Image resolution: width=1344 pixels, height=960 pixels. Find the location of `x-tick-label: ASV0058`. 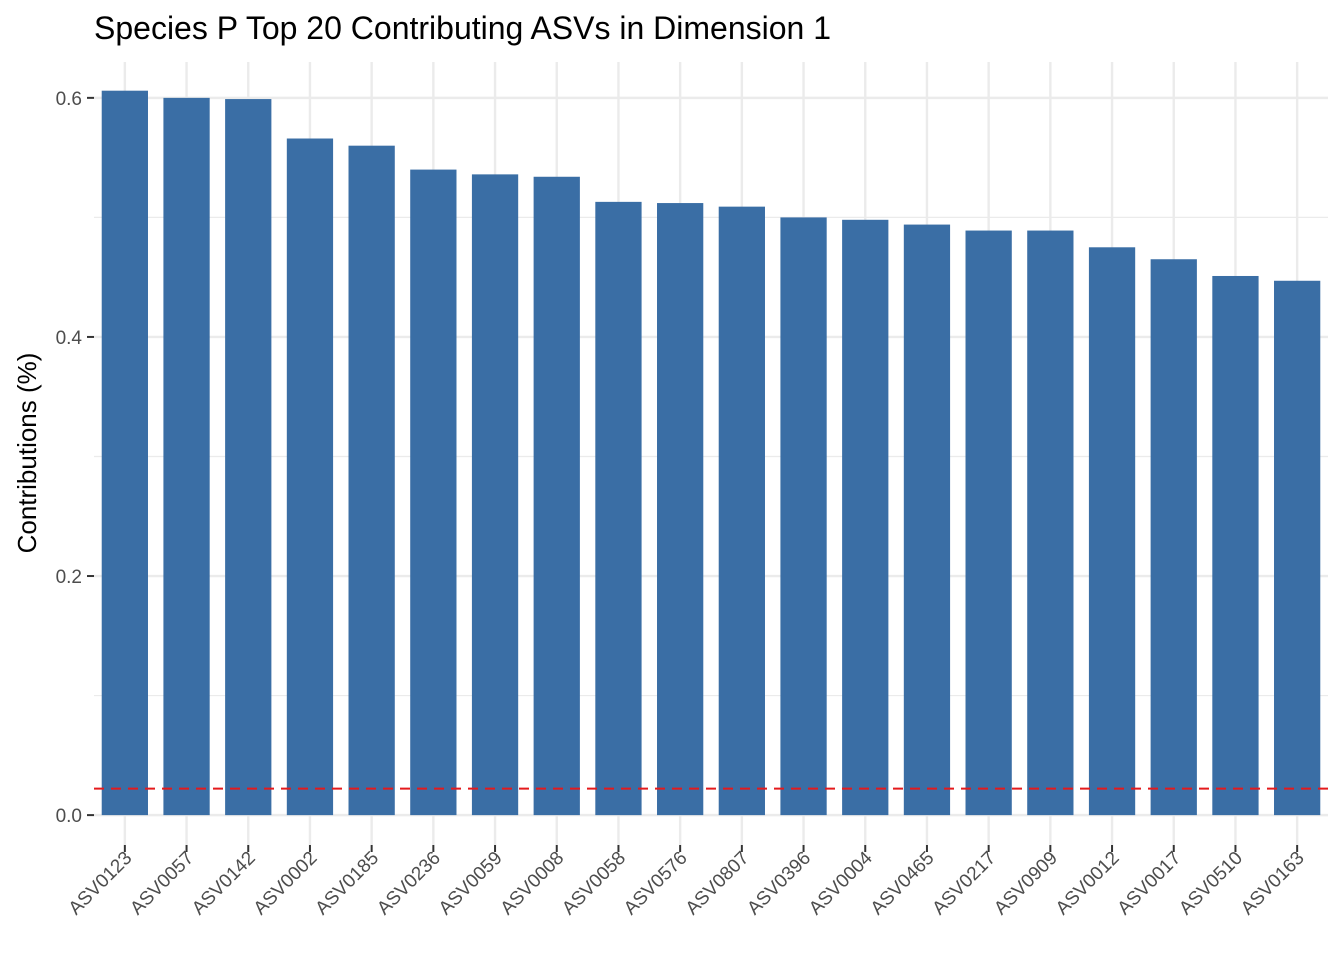

x-tick-label: ASV0058 is located at coordinates (594, 884).